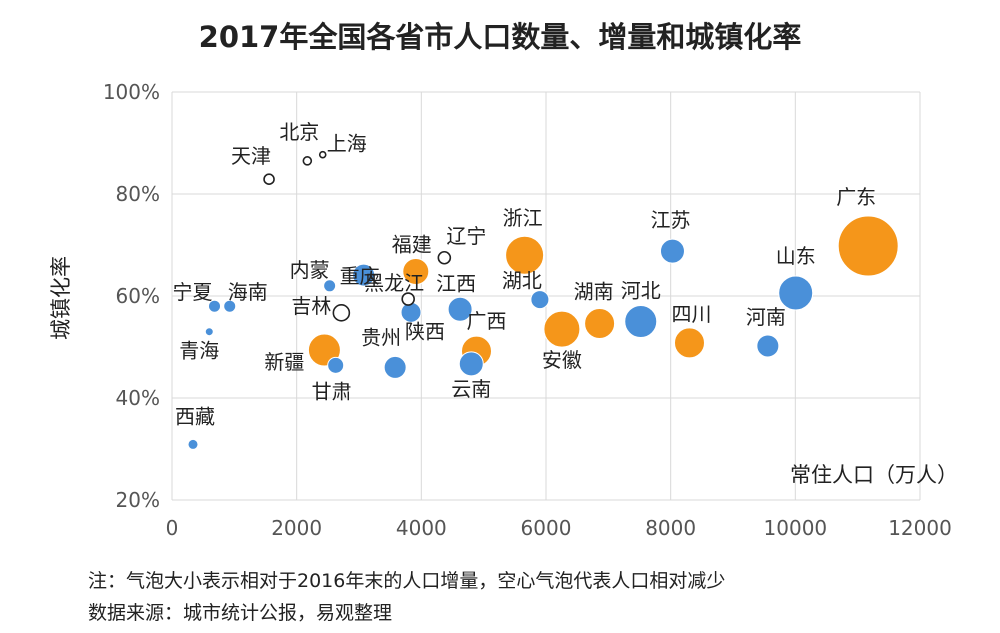  I want to click on bubble-size-note: 注：气泡大小表示相对于2016年末的人口增量，空心气泡代表人口相对减少, so click(407, 581).